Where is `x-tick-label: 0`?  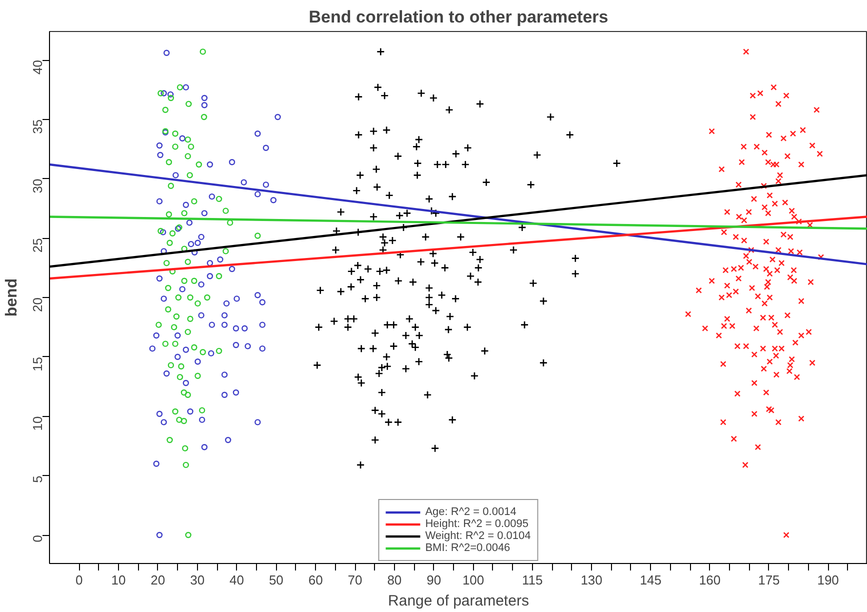 x-tick-label: 0 is located at coordinates (79, 580).